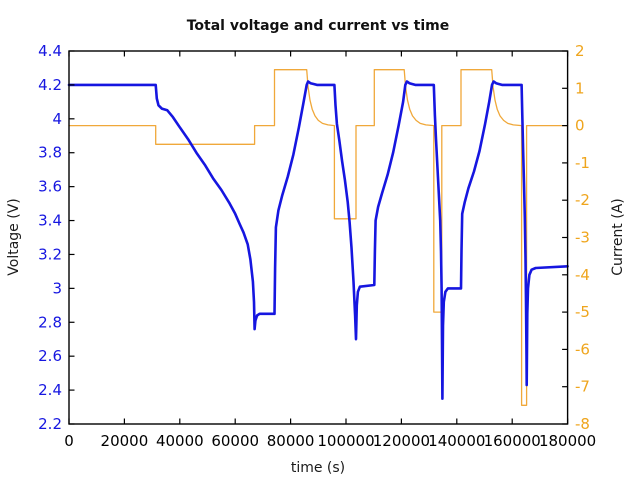 The image size is (640, 480). Describe the element at coordinates (57, 288) in the screenshot. I see `y-left-tick-label: 3` at that location.